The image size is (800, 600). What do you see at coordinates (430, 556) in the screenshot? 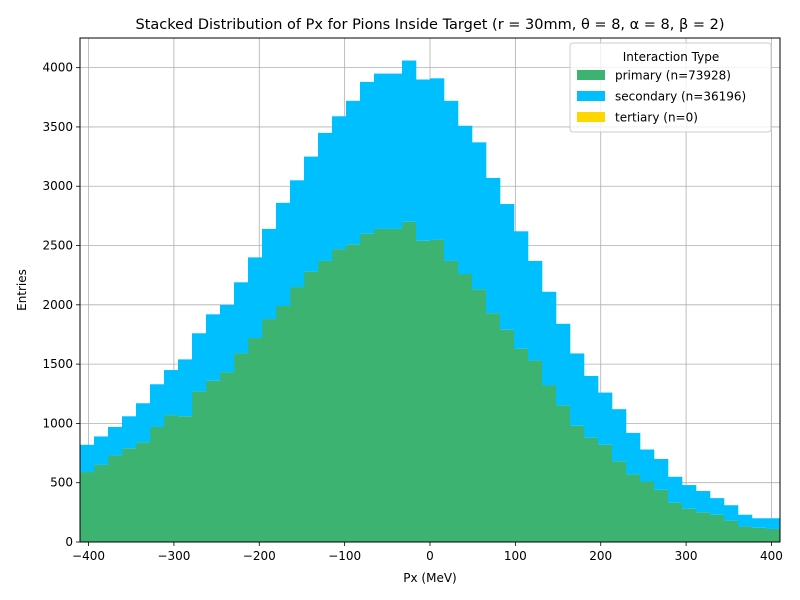
I see `x-tick-label: 0` at bounding box center [430, 556].